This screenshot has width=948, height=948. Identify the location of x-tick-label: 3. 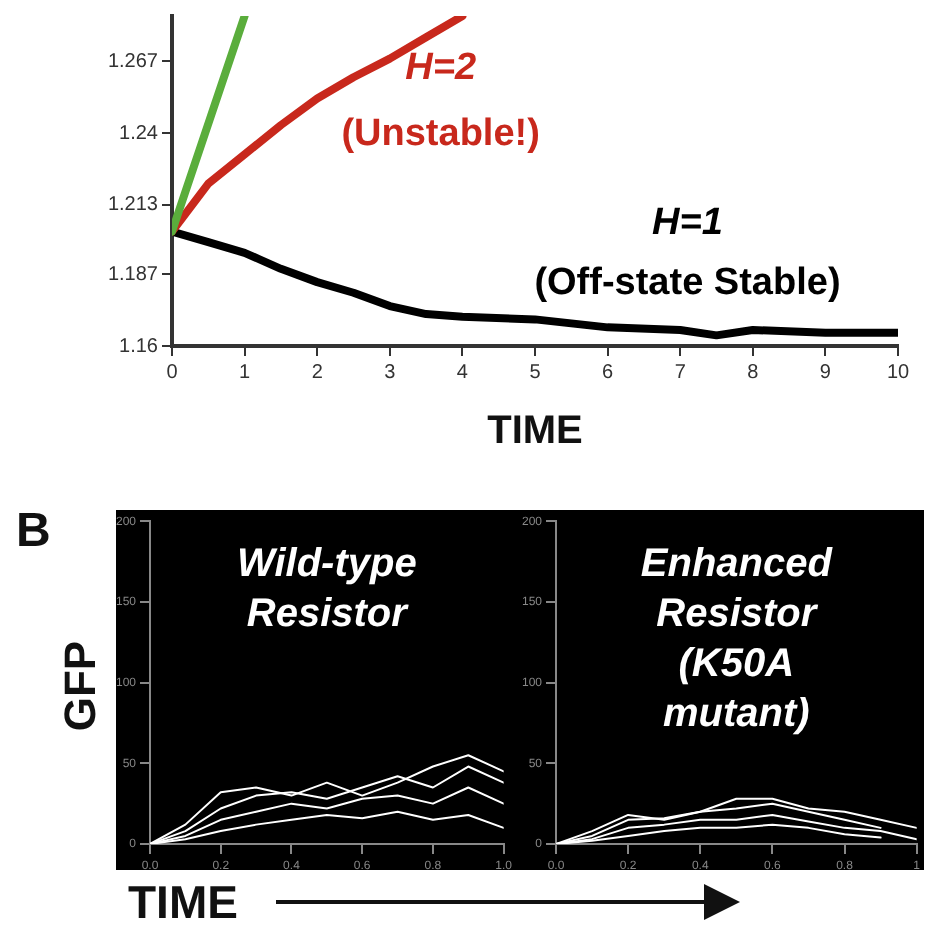
(390, 372).